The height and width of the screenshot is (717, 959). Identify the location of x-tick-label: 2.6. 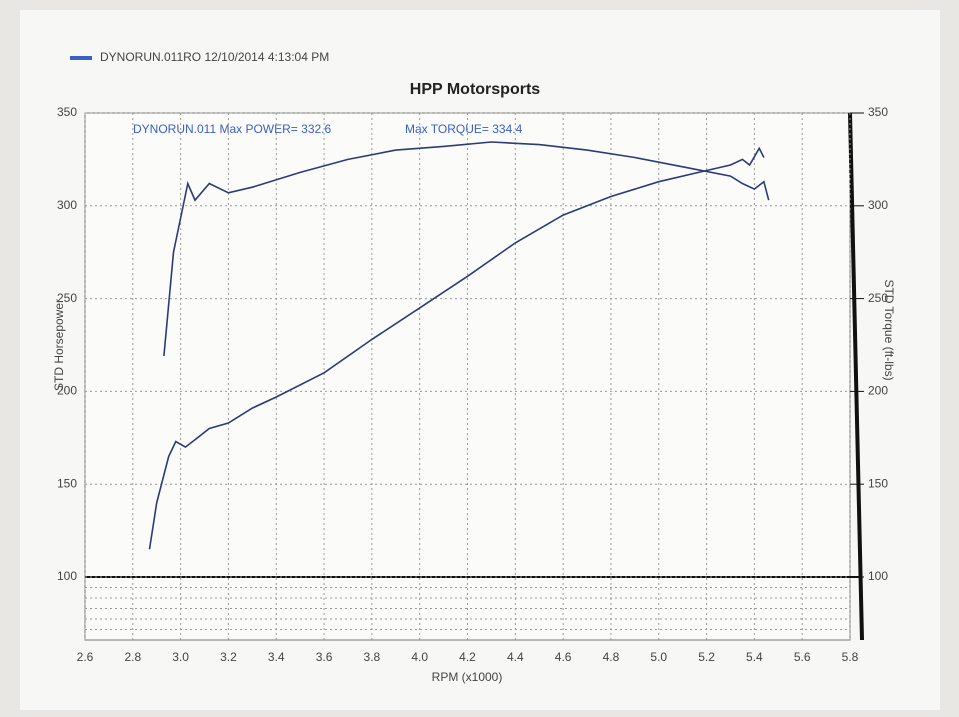
(85, 657).